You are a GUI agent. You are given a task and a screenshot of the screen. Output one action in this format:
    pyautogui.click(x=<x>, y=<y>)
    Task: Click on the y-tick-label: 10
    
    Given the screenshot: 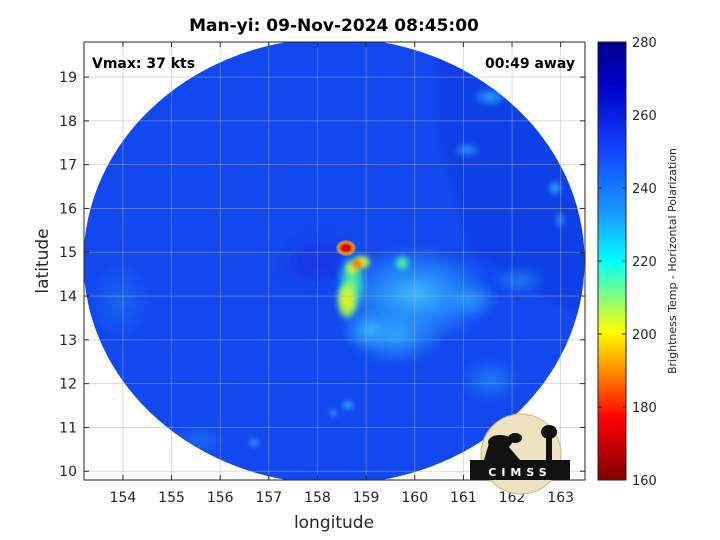 What is the action you would take?
    pyautogui.click(x=68, y=472)
    